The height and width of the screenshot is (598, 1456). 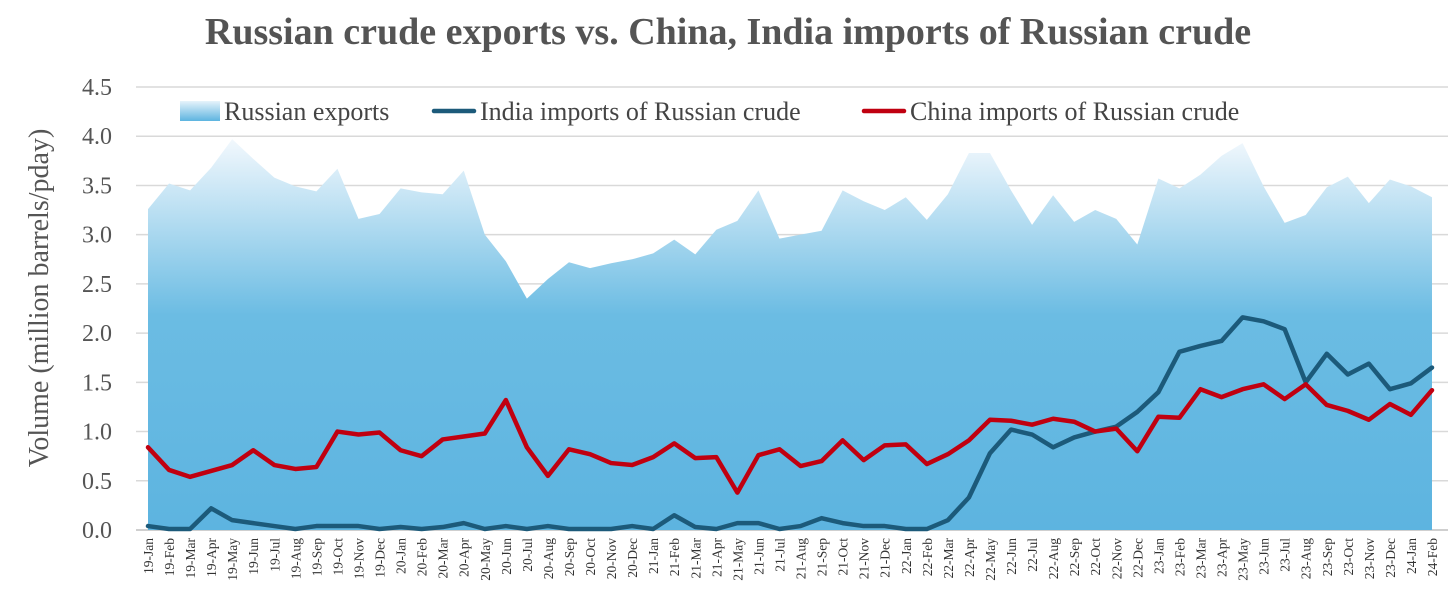 What do you see at coordinates (169, 557) in the screenshot?
I see `x-tick-label: 19-Feb` at bounding box center [169, 557].